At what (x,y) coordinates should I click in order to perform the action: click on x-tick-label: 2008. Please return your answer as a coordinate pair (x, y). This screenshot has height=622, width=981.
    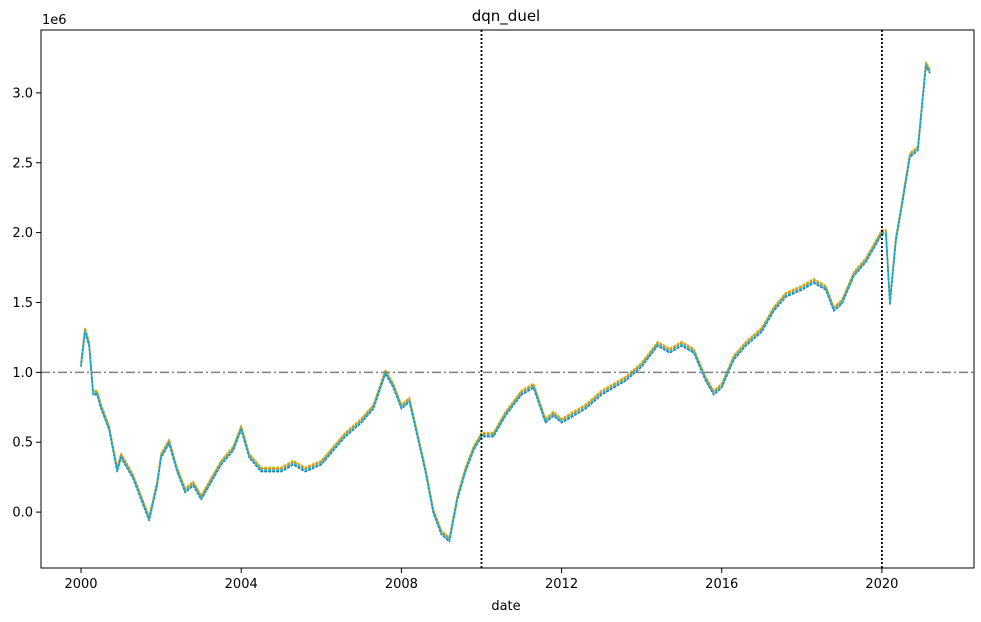
    Looking at the image, I should click on (401, 584).